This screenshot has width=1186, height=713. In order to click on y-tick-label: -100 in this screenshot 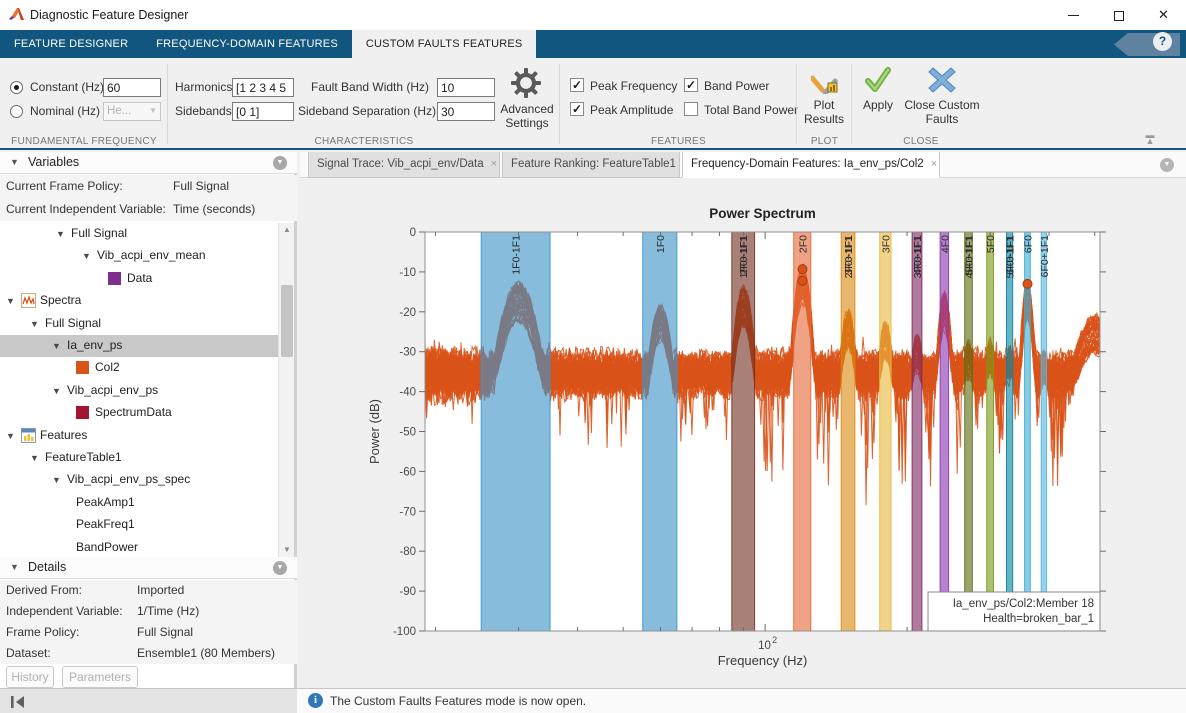, I will do `click(404, 632)`.